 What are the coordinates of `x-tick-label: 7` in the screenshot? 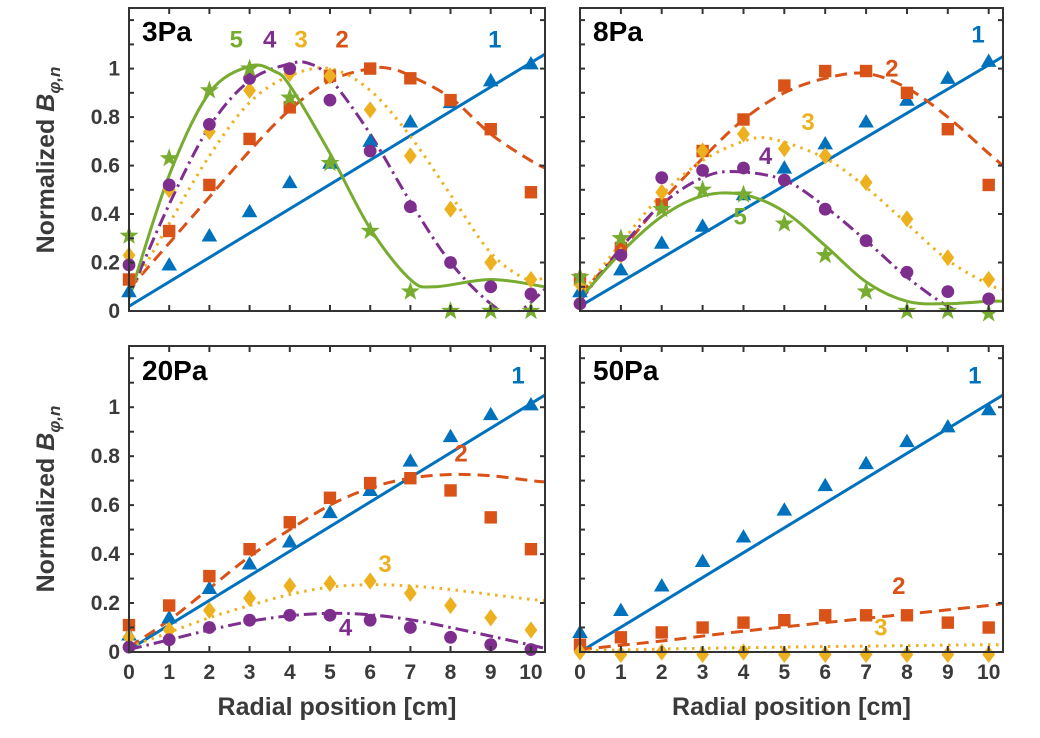 It's located at (411, 672).